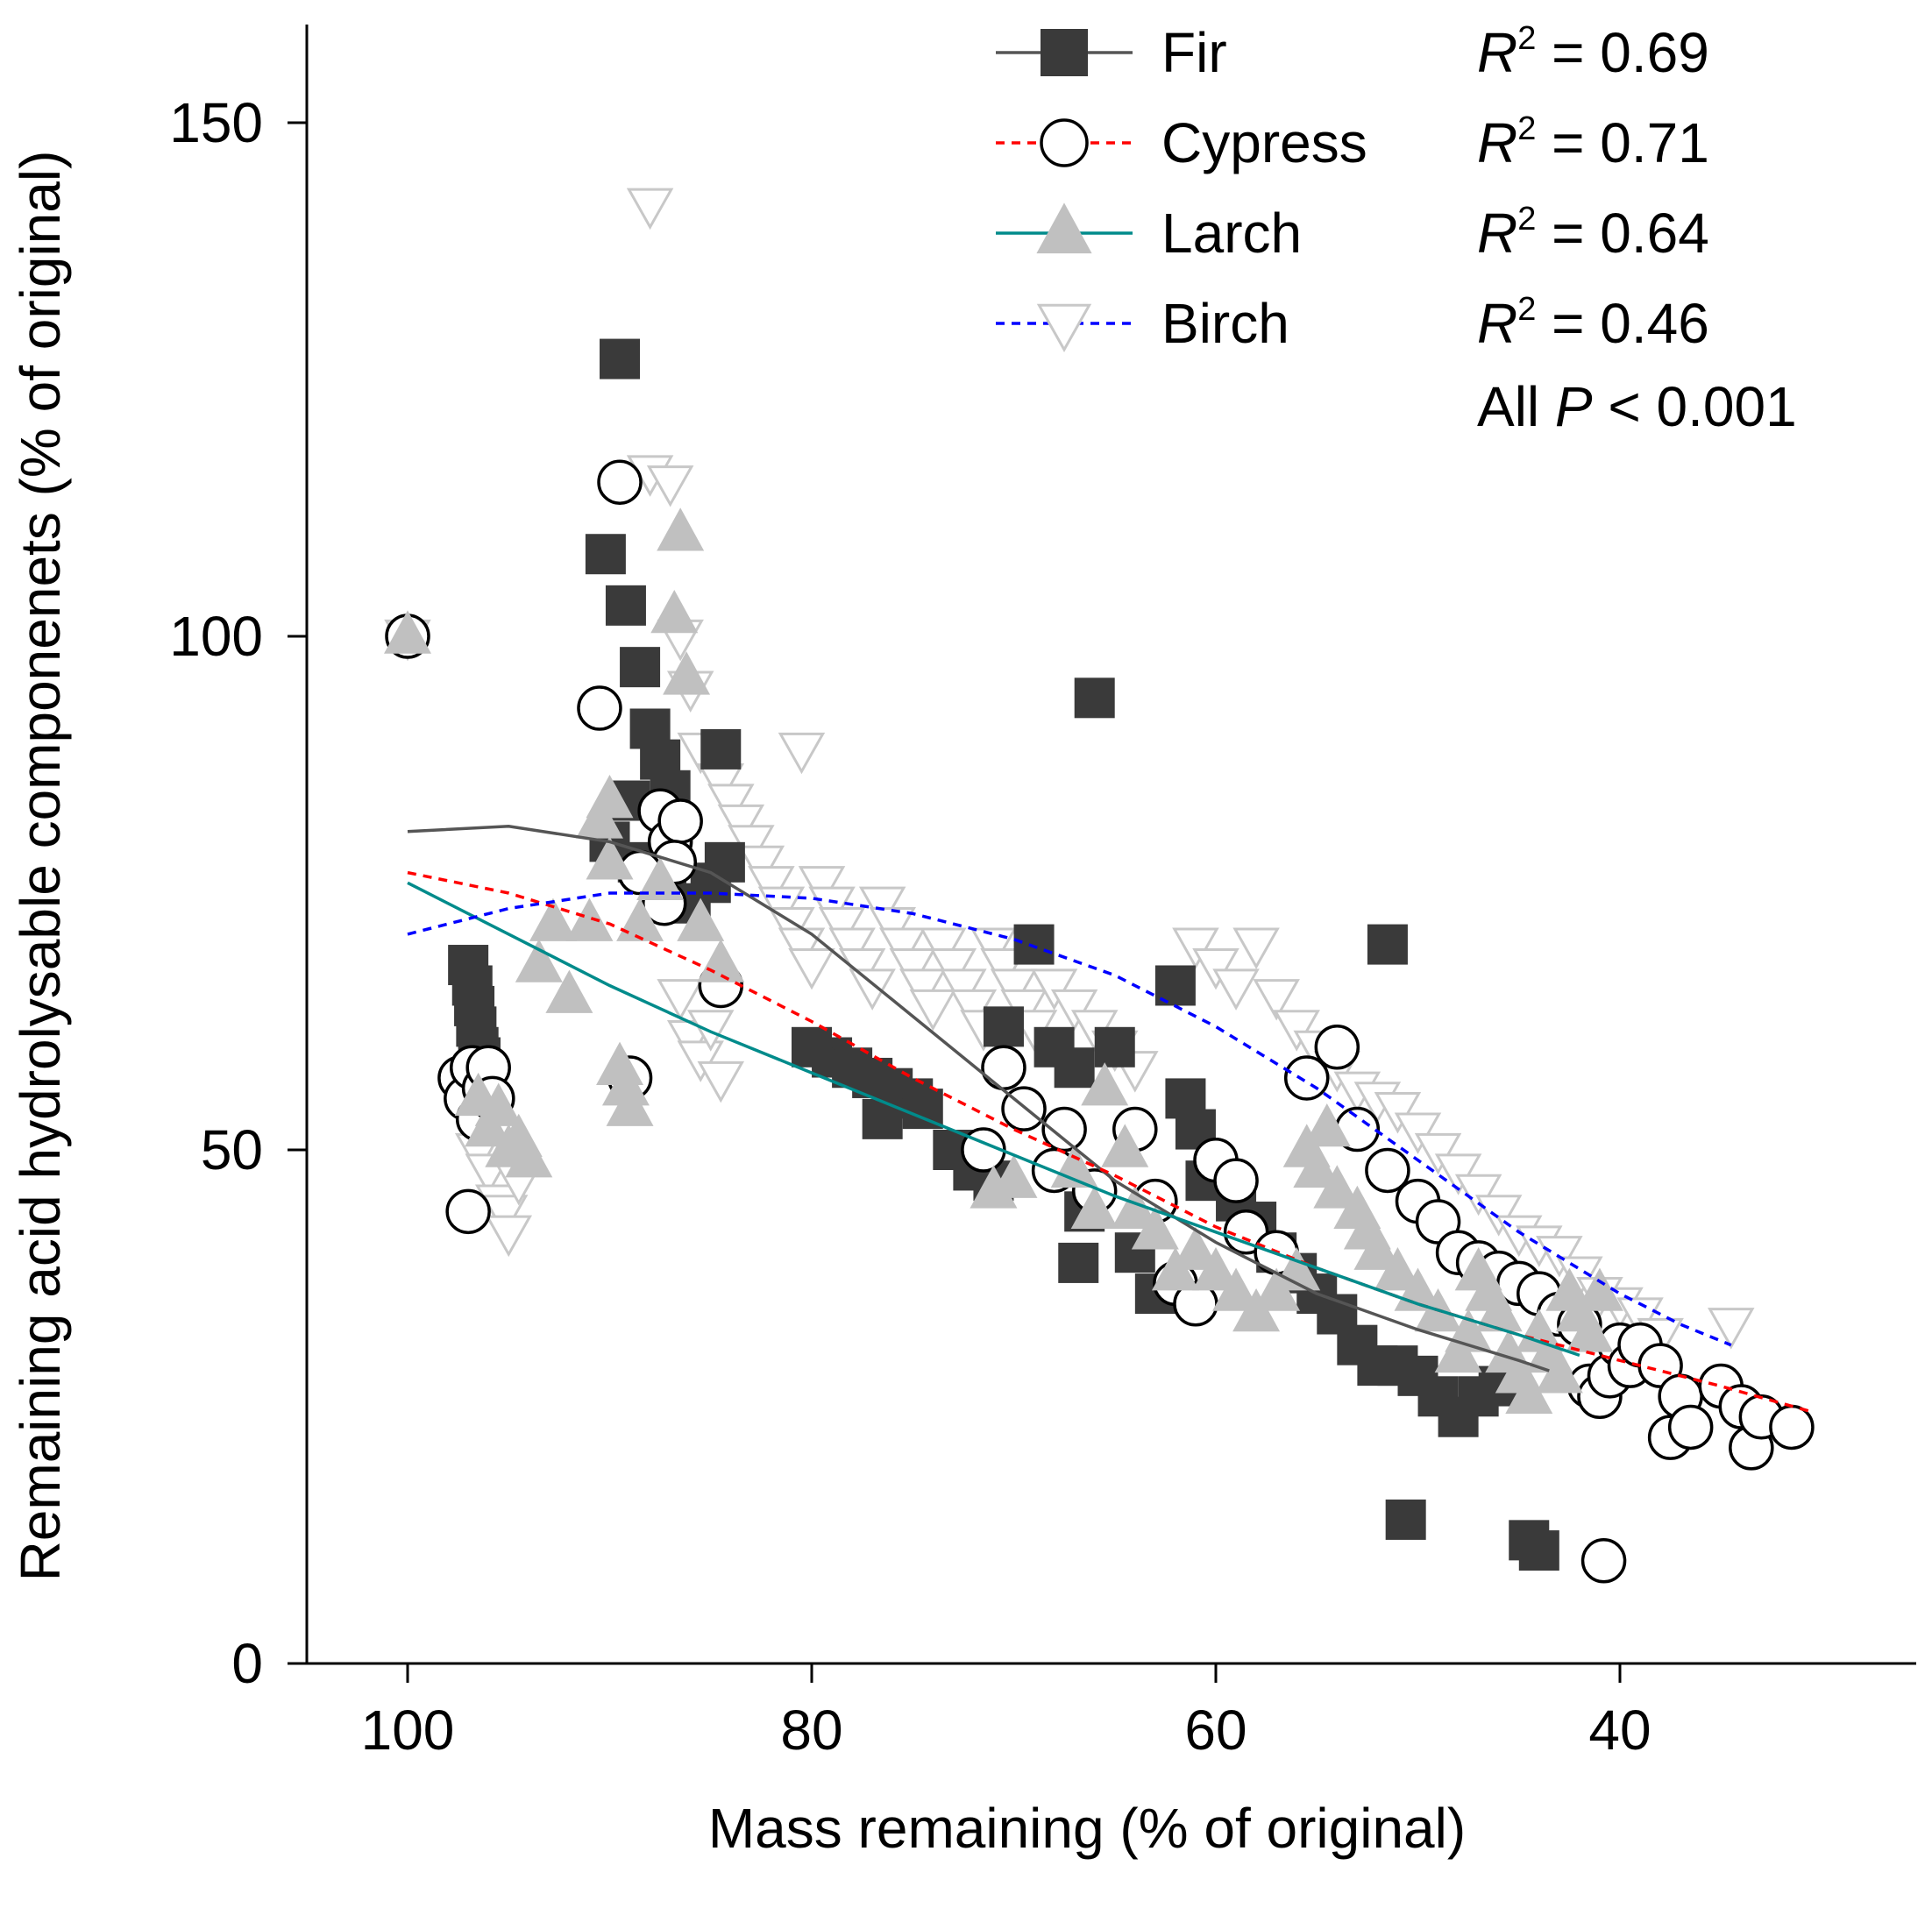 Image resolution: width=1932 pixels, height=1908 pixels. I want to click on legend-marker-fir, so click(1064, 52).